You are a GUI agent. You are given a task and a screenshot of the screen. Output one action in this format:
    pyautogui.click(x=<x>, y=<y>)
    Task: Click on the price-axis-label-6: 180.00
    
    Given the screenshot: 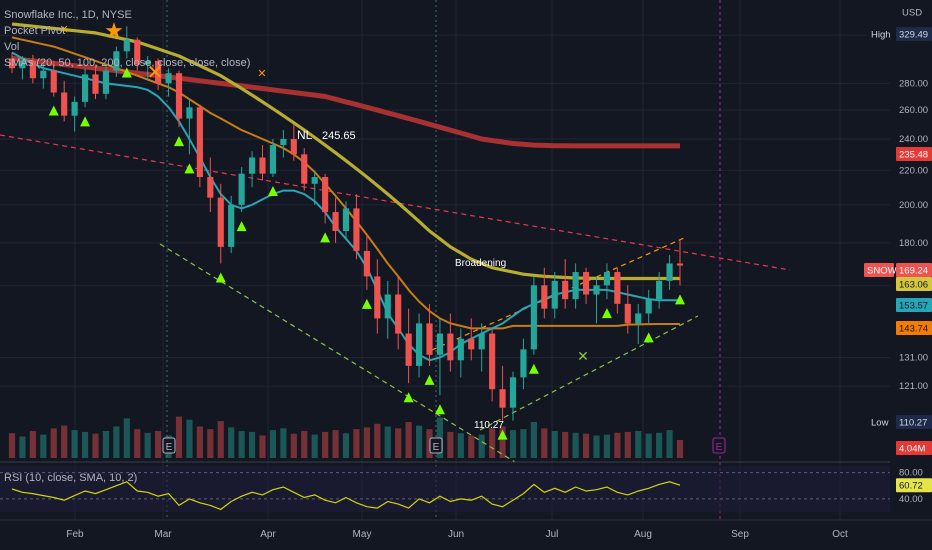 What is the action you would take?
    pyautogui.click(x=913, y=243)
    